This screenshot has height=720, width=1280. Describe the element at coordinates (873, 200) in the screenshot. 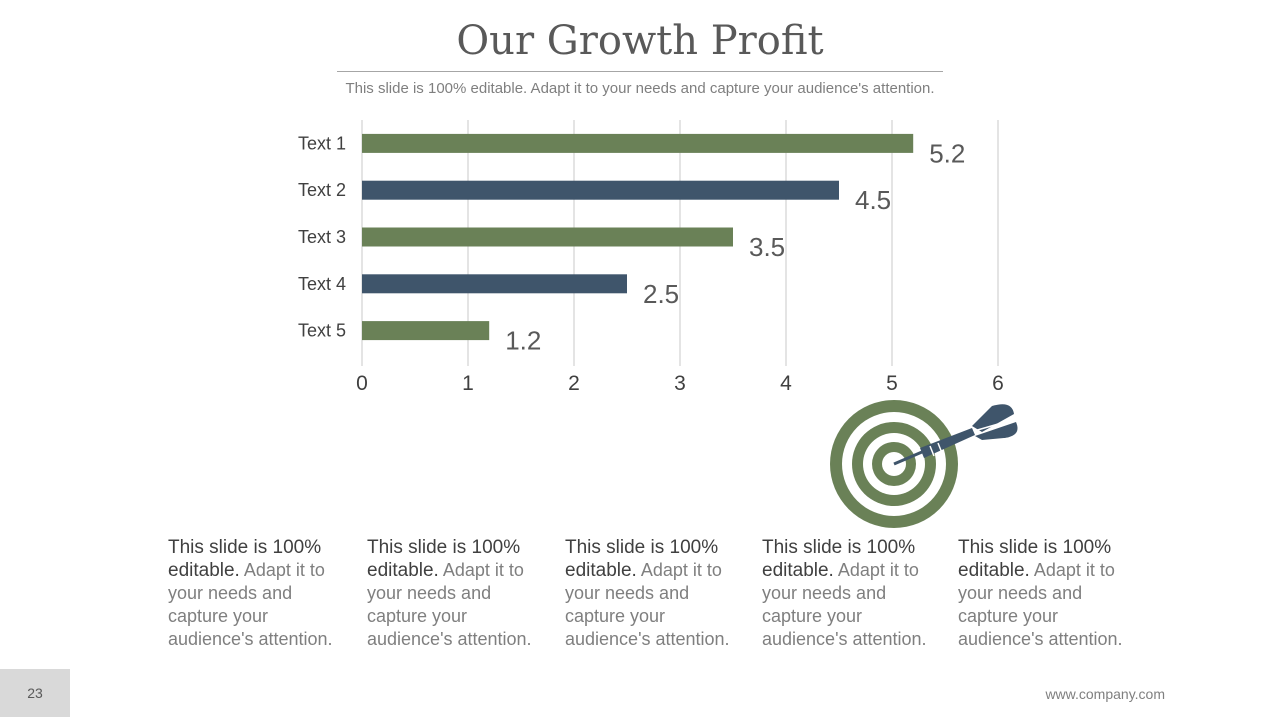

I see `data-label: 4.5` at that location.